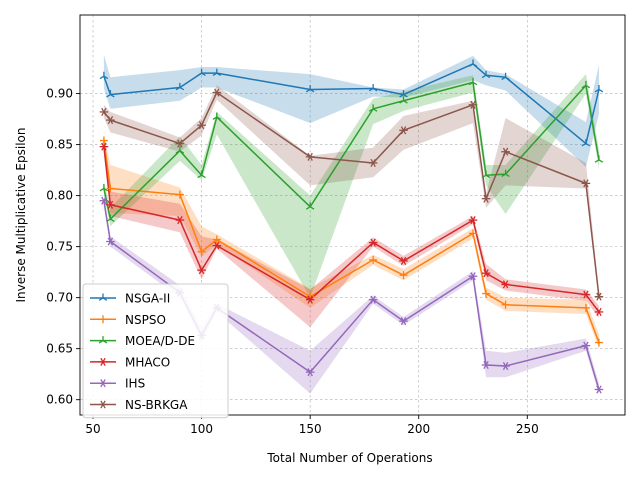  I want to click on y-tick-label: 0.70, so click(59, 298).